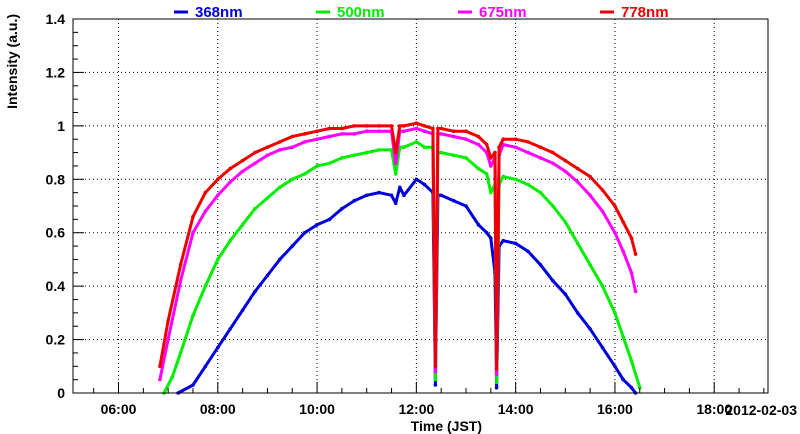  What do you see at coordinates (61, 393) in the screenshot?
I see `y-tick-label: 0` at bounding box center [61, 393].